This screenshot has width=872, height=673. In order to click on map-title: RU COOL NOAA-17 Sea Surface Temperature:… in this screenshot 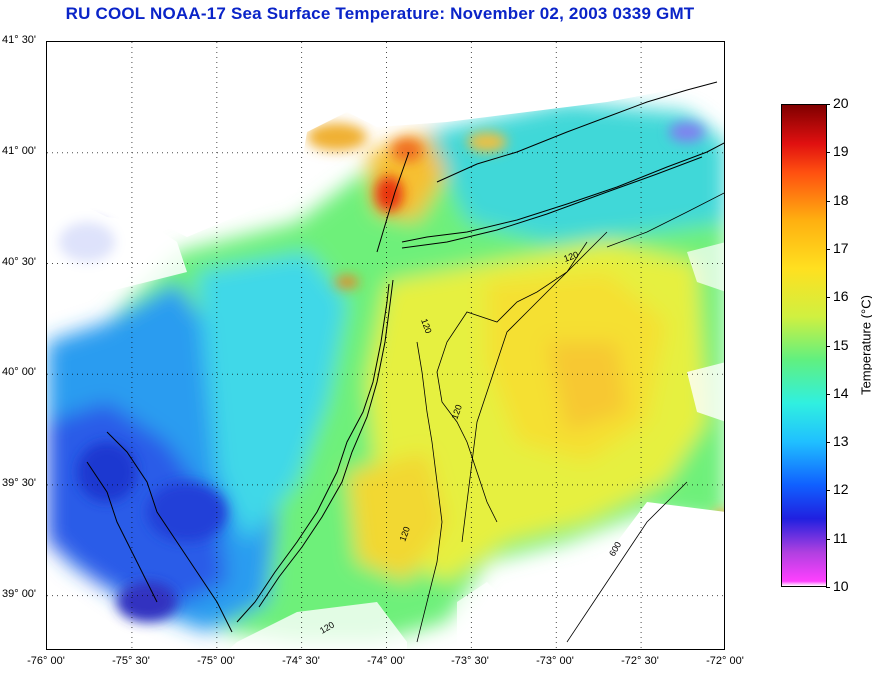, I will do `click(380, 13)`.